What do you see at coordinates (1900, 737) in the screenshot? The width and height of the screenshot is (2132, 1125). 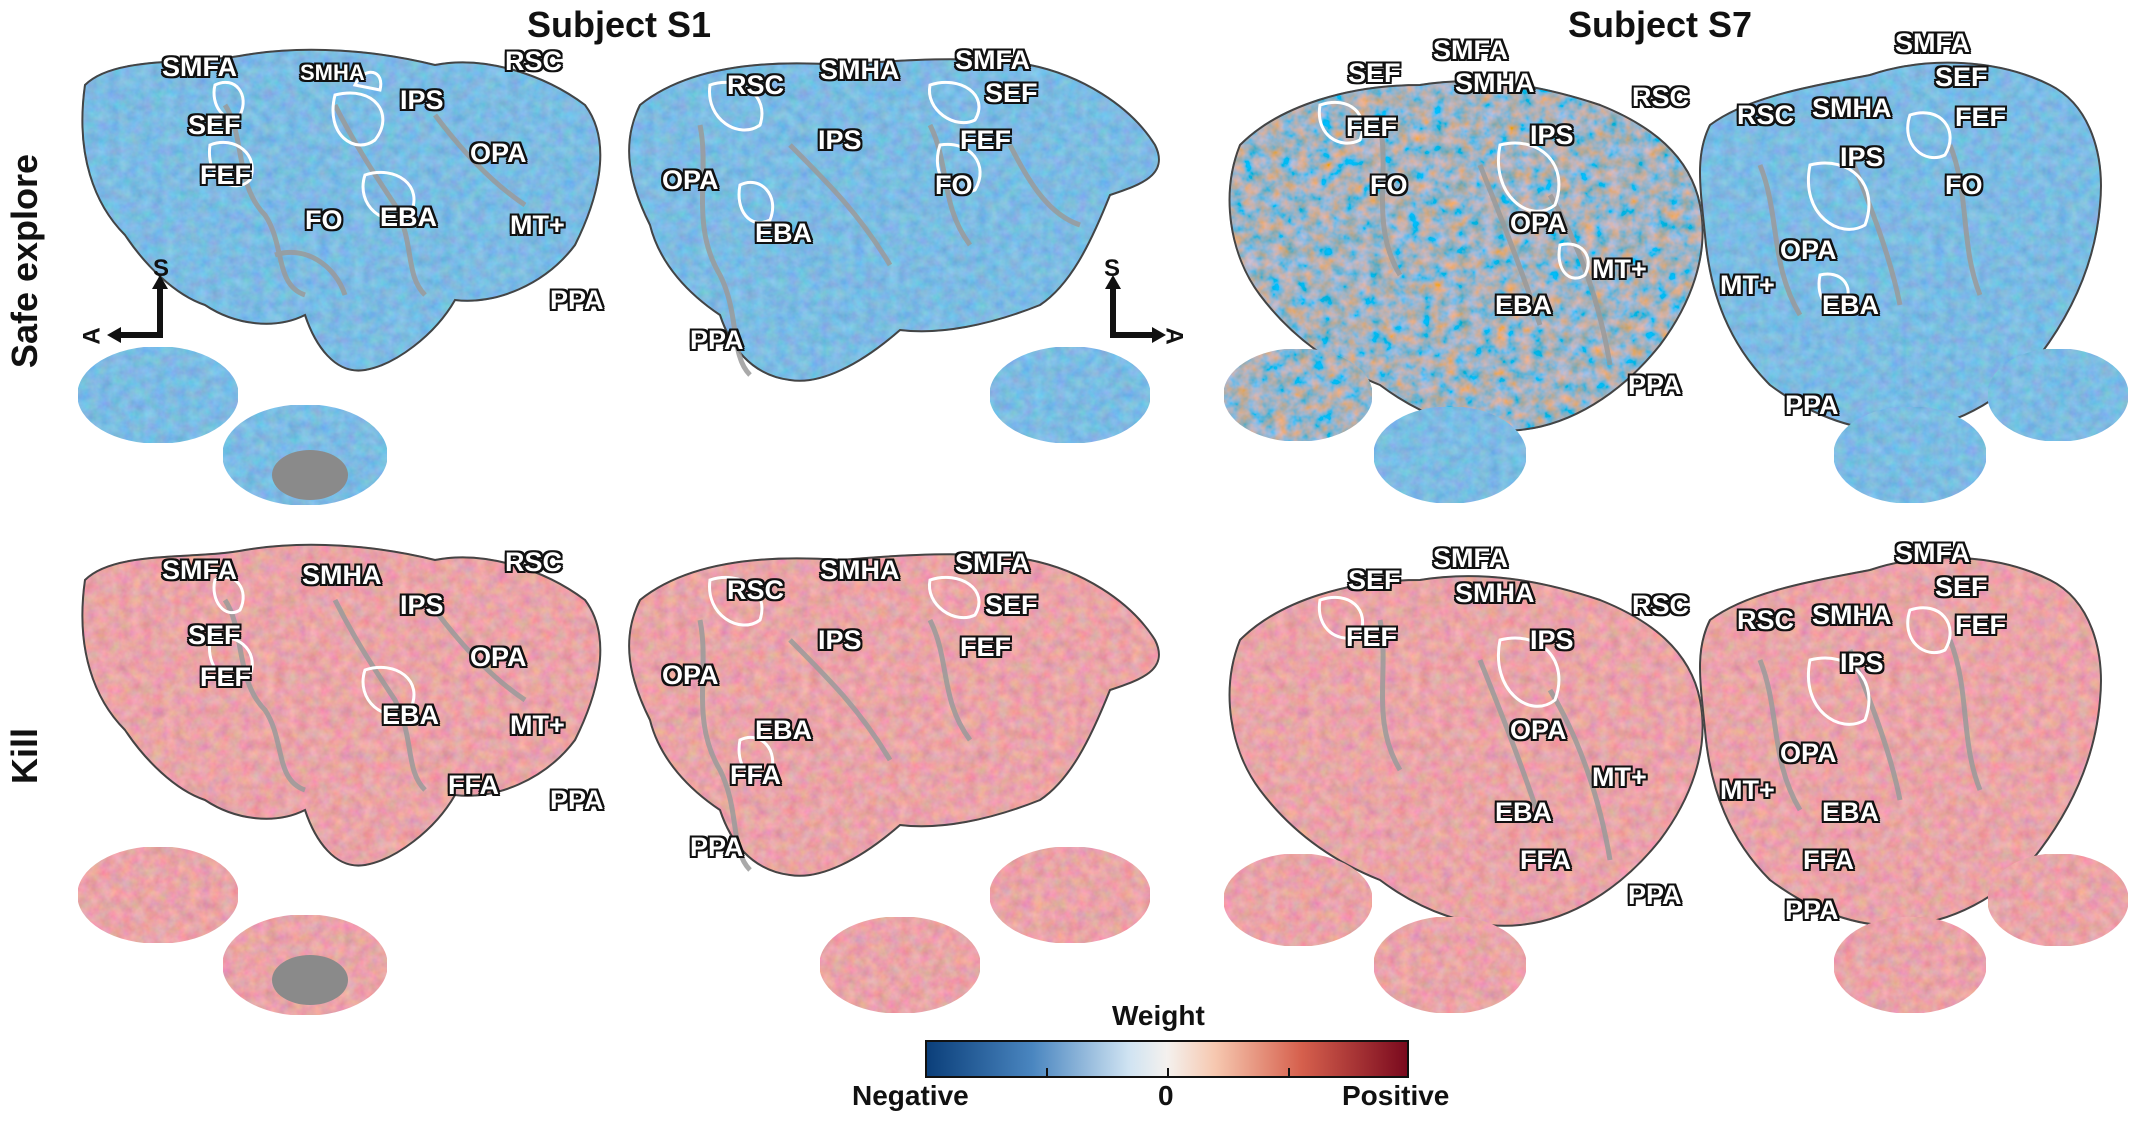 I see `flatmap-s7-kill-right` at bounding box center [1900, 737].